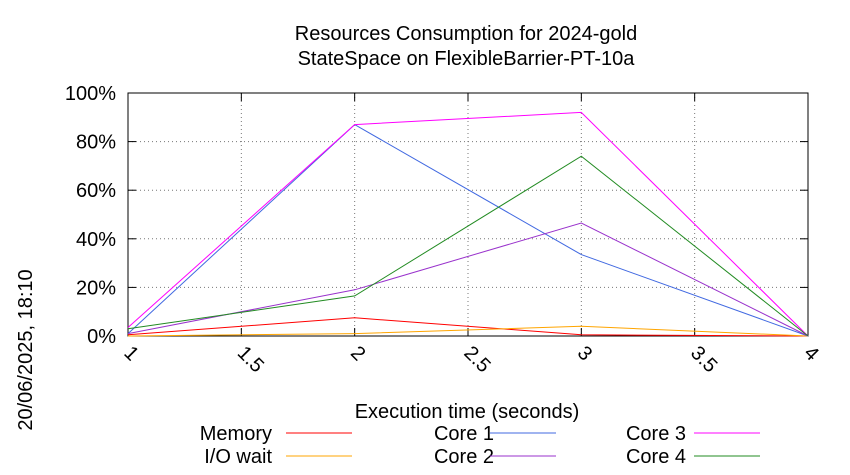  What do you see at coordinates (466, 34) in the screenshot?
I see `chart-title: Resources Consumption for 2024-gold` at bounding box center [466, 34].